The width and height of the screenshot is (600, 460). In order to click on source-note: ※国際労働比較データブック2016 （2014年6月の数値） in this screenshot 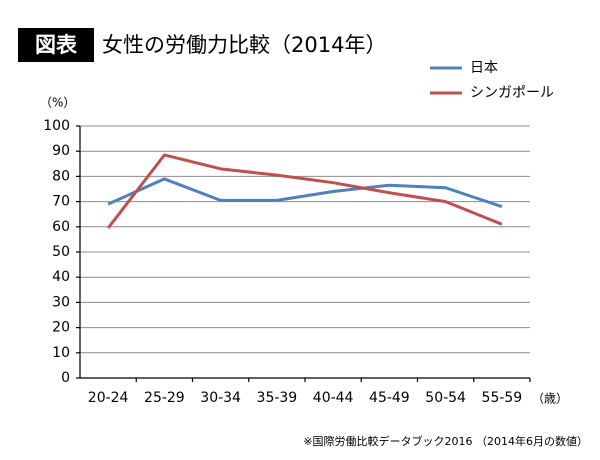, I will do `click(445, 441)`.